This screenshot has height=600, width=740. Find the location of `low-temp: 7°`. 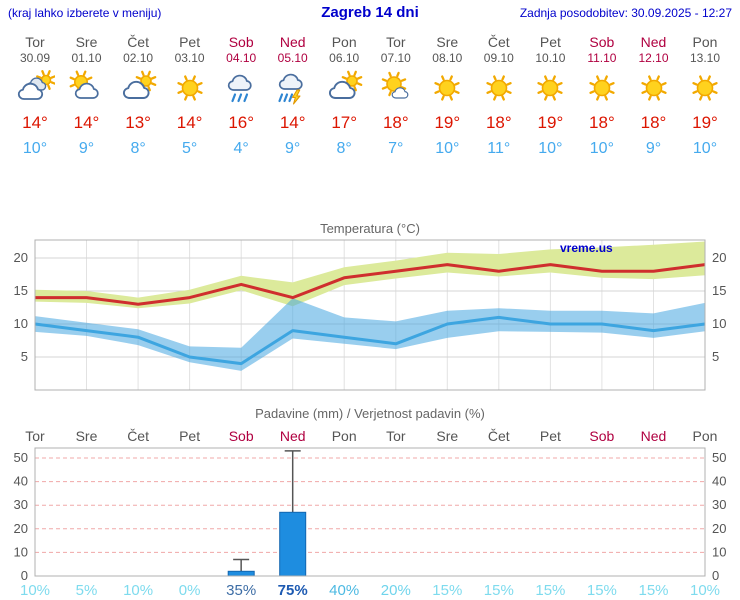

low-temp: 7° is located at coordinates (396, 148).